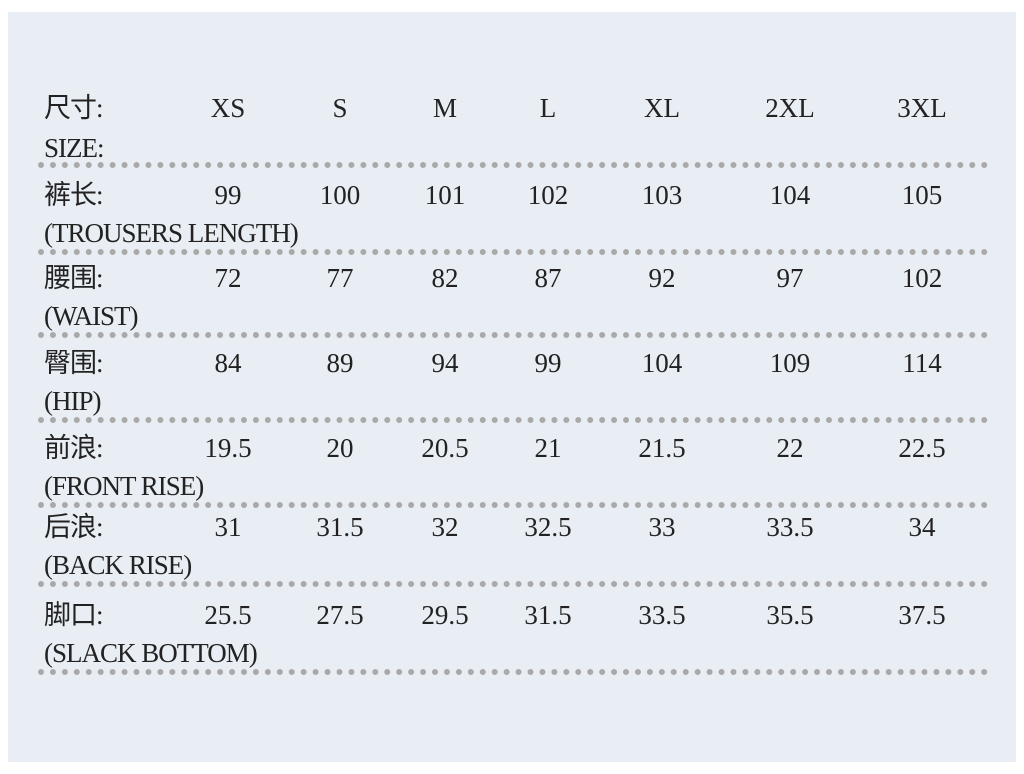  Describe the element at coordinates (72, 401) in the screenshot. I see `row-label-en: (HIP)` at that location.